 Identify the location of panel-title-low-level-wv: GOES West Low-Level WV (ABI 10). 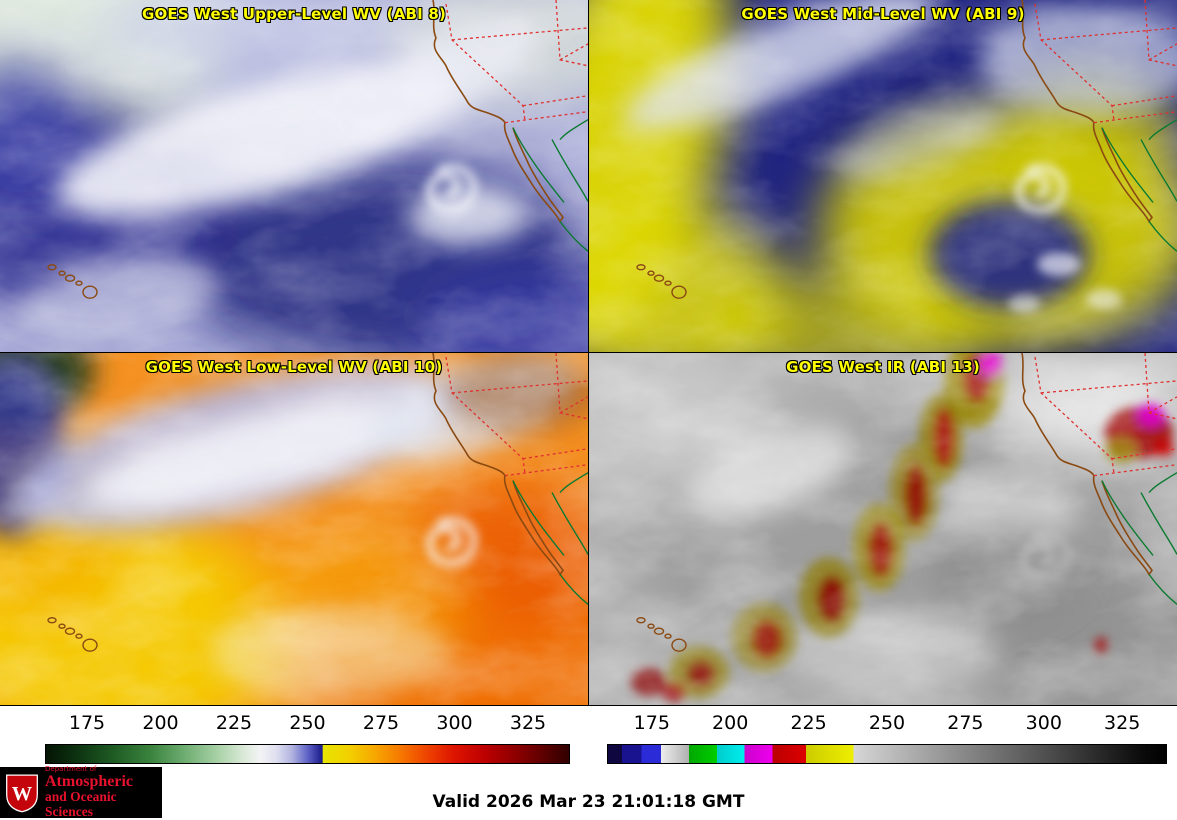
(294, 367).